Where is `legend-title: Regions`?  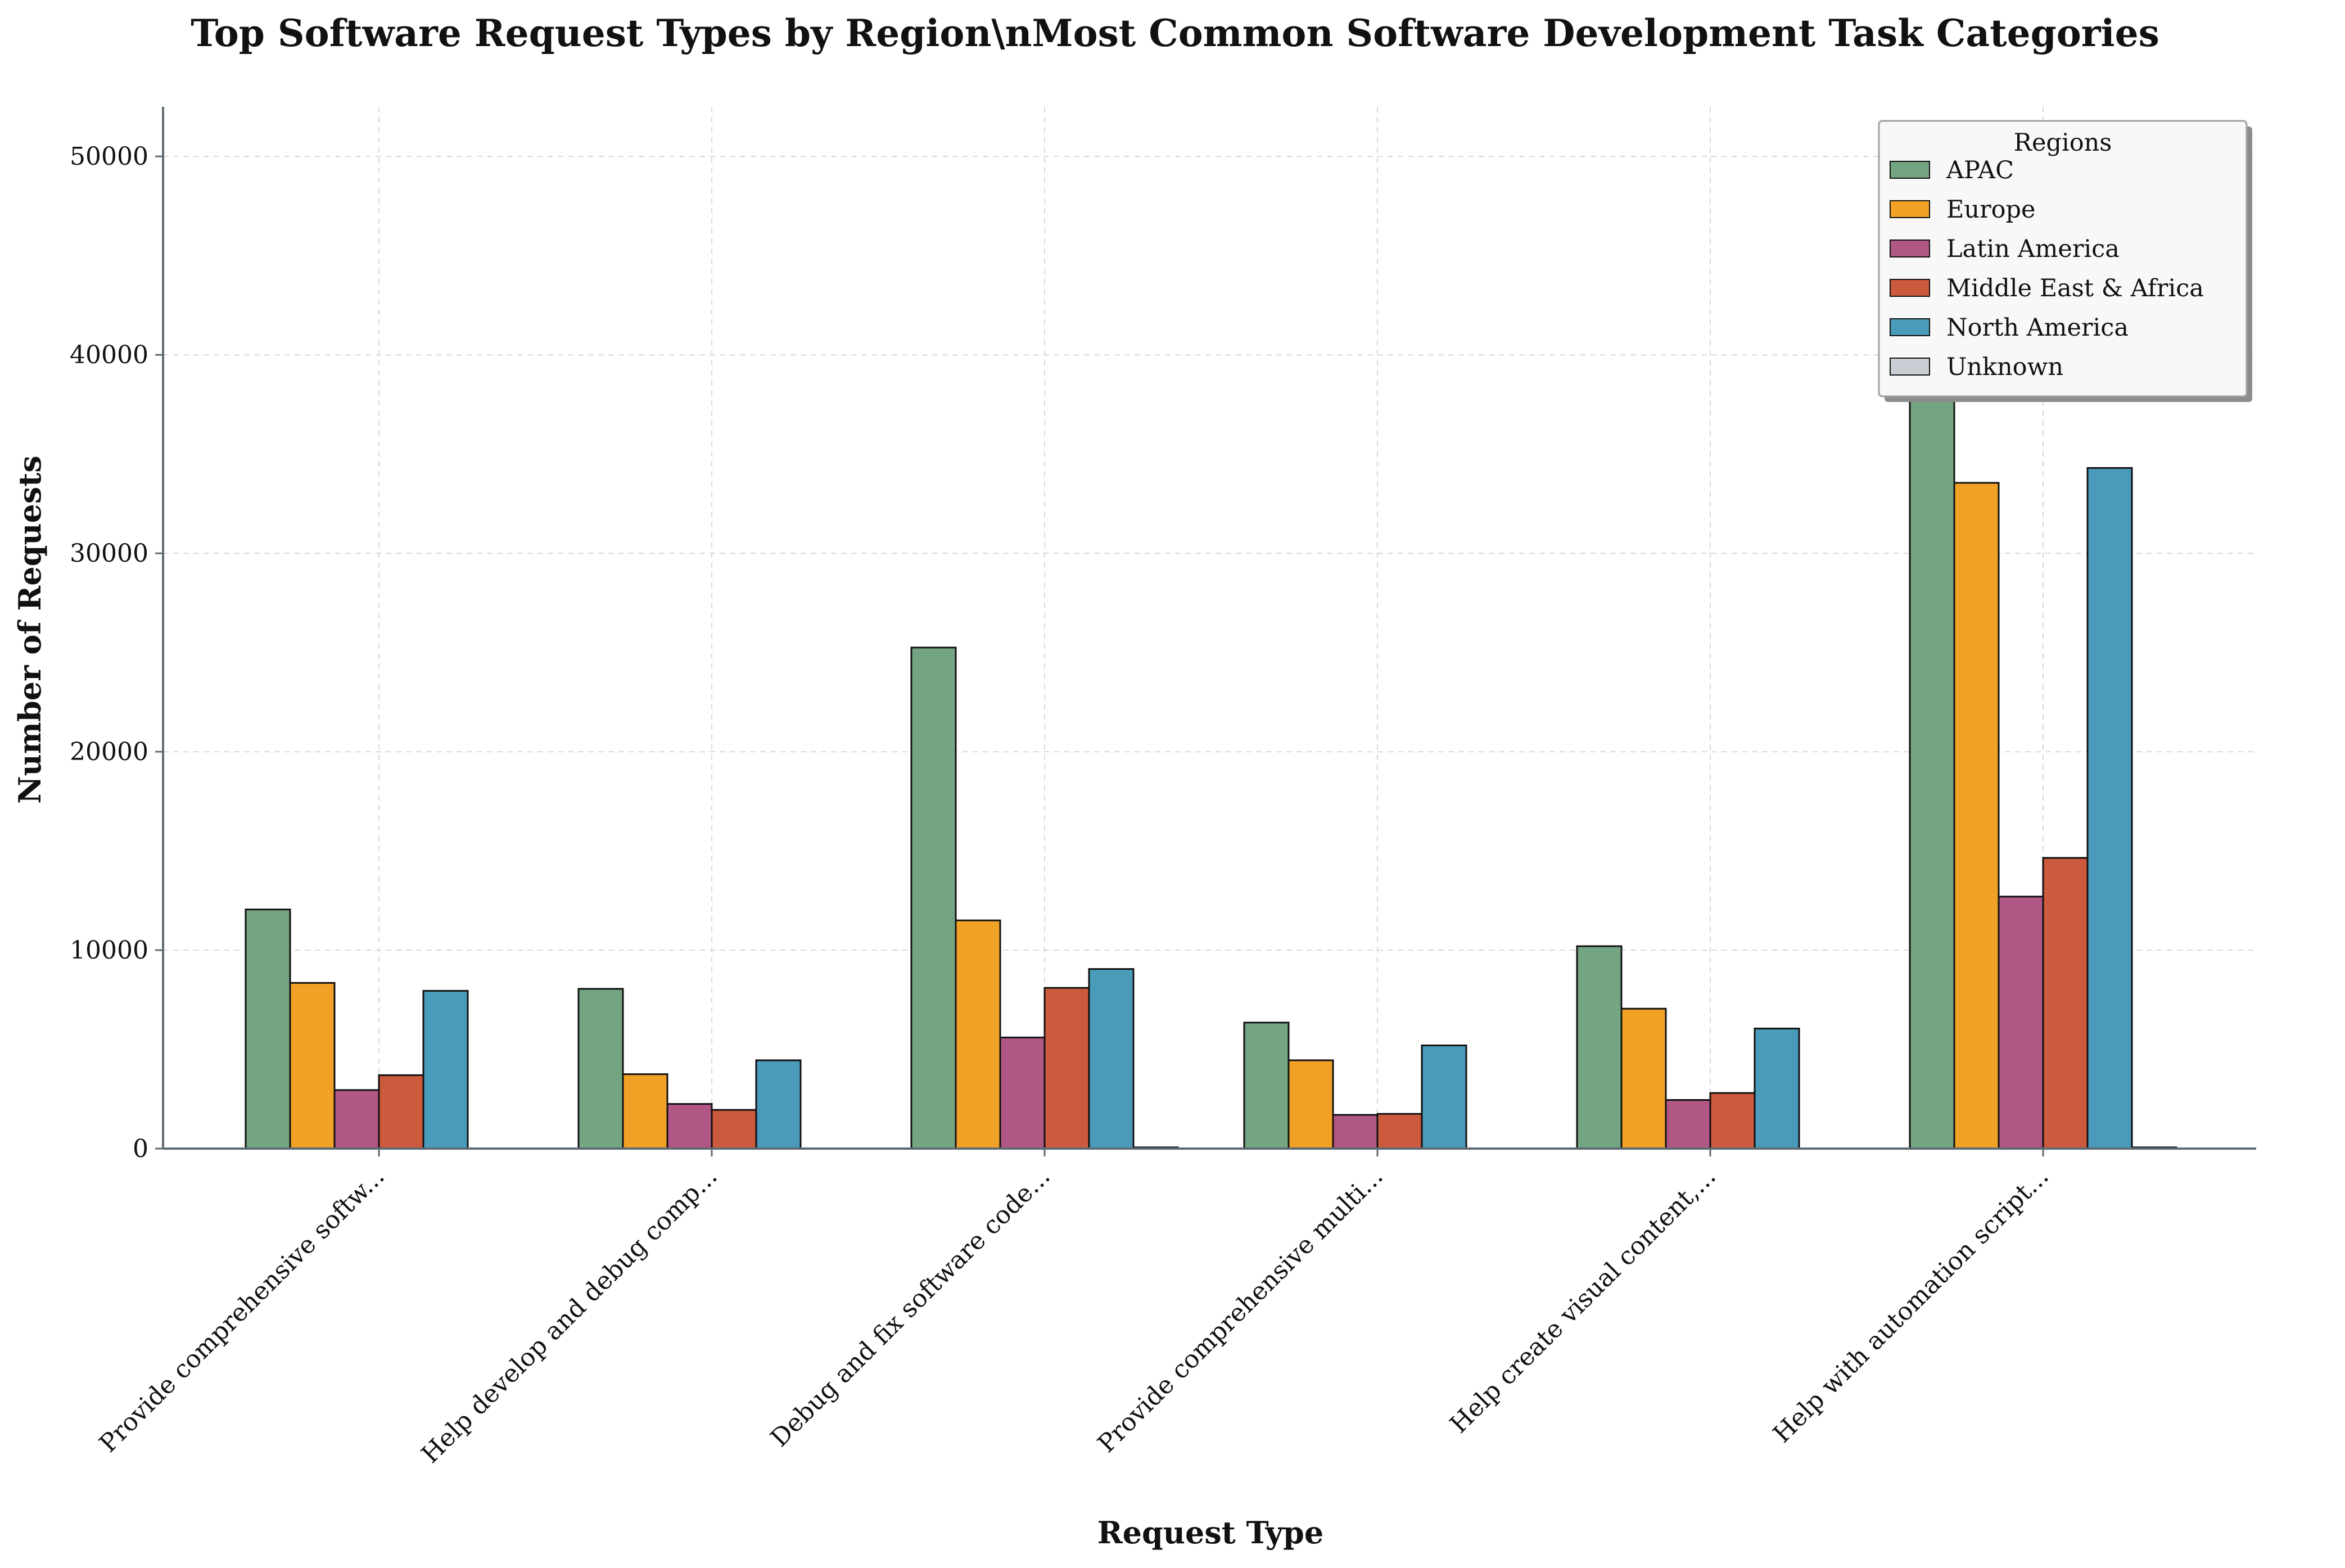 legend-title: Regions is located at coordinates (2063, 143).